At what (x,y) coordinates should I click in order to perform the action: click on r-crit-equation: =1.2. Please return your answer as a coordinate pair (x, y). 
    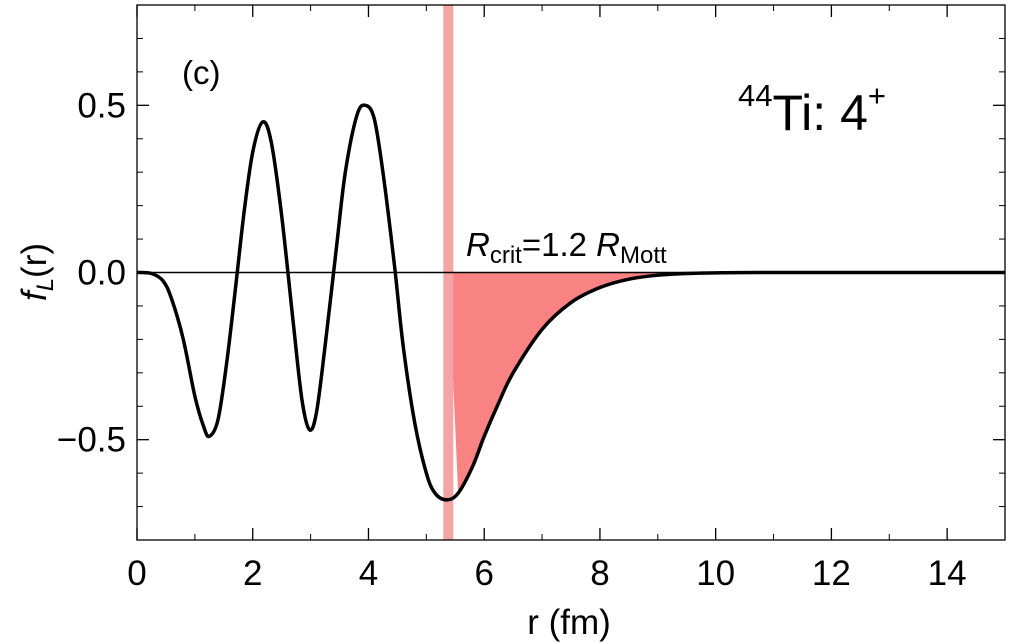
    Looking at the image, I should click on (559, 244).